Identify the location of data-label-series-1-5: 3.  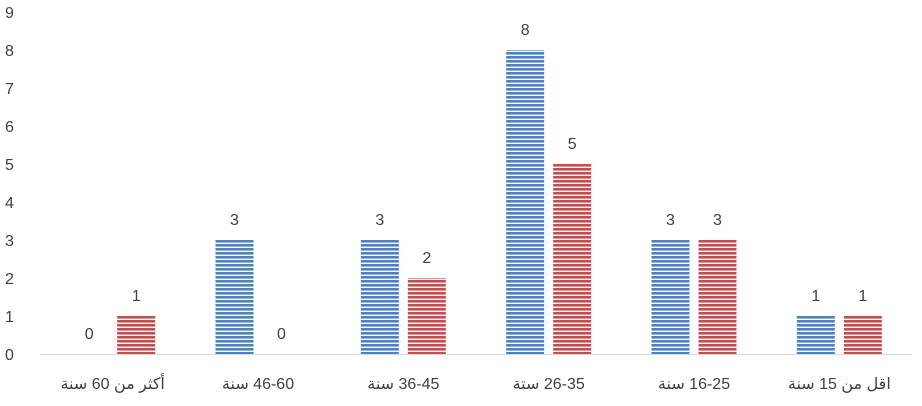
(670, 220).